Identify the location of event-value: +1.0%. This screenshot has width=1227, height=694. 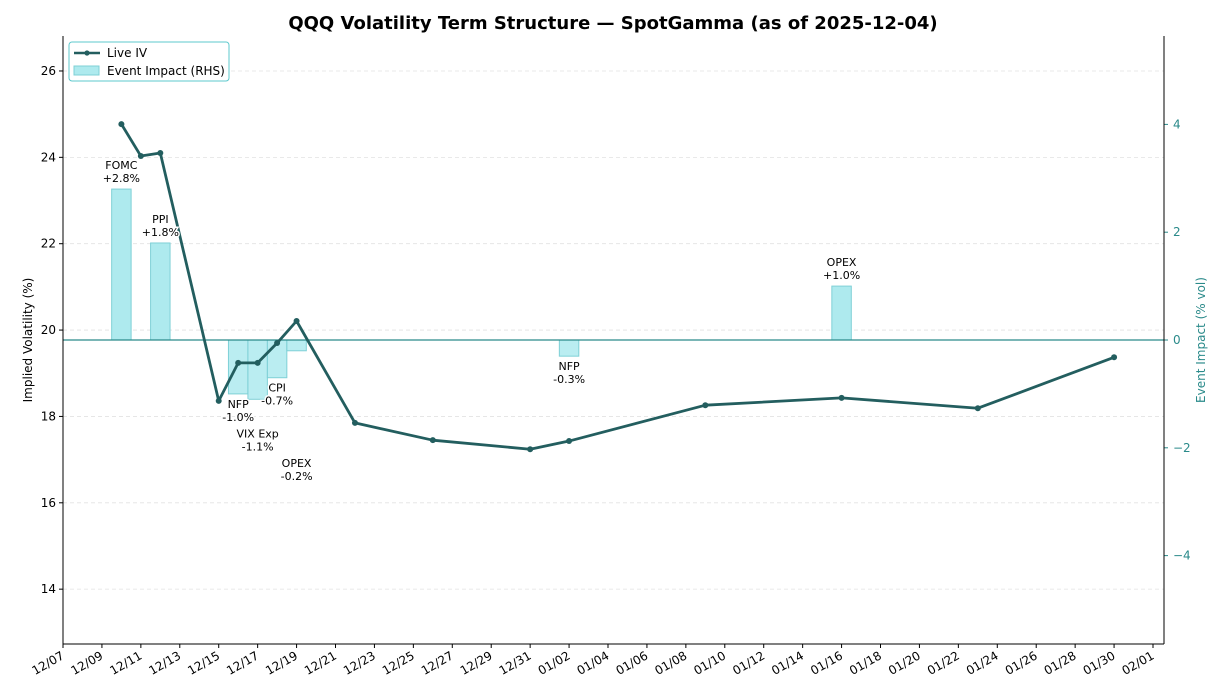
(841, 275).